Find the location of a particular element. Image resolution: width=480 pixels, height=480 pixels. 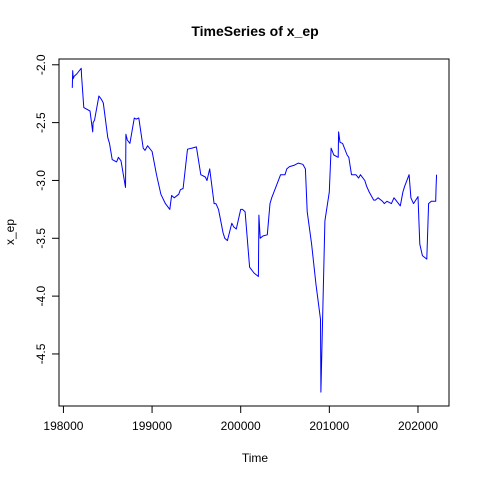

y-tick-label: -2.0 is located at coordinates (41, 64).